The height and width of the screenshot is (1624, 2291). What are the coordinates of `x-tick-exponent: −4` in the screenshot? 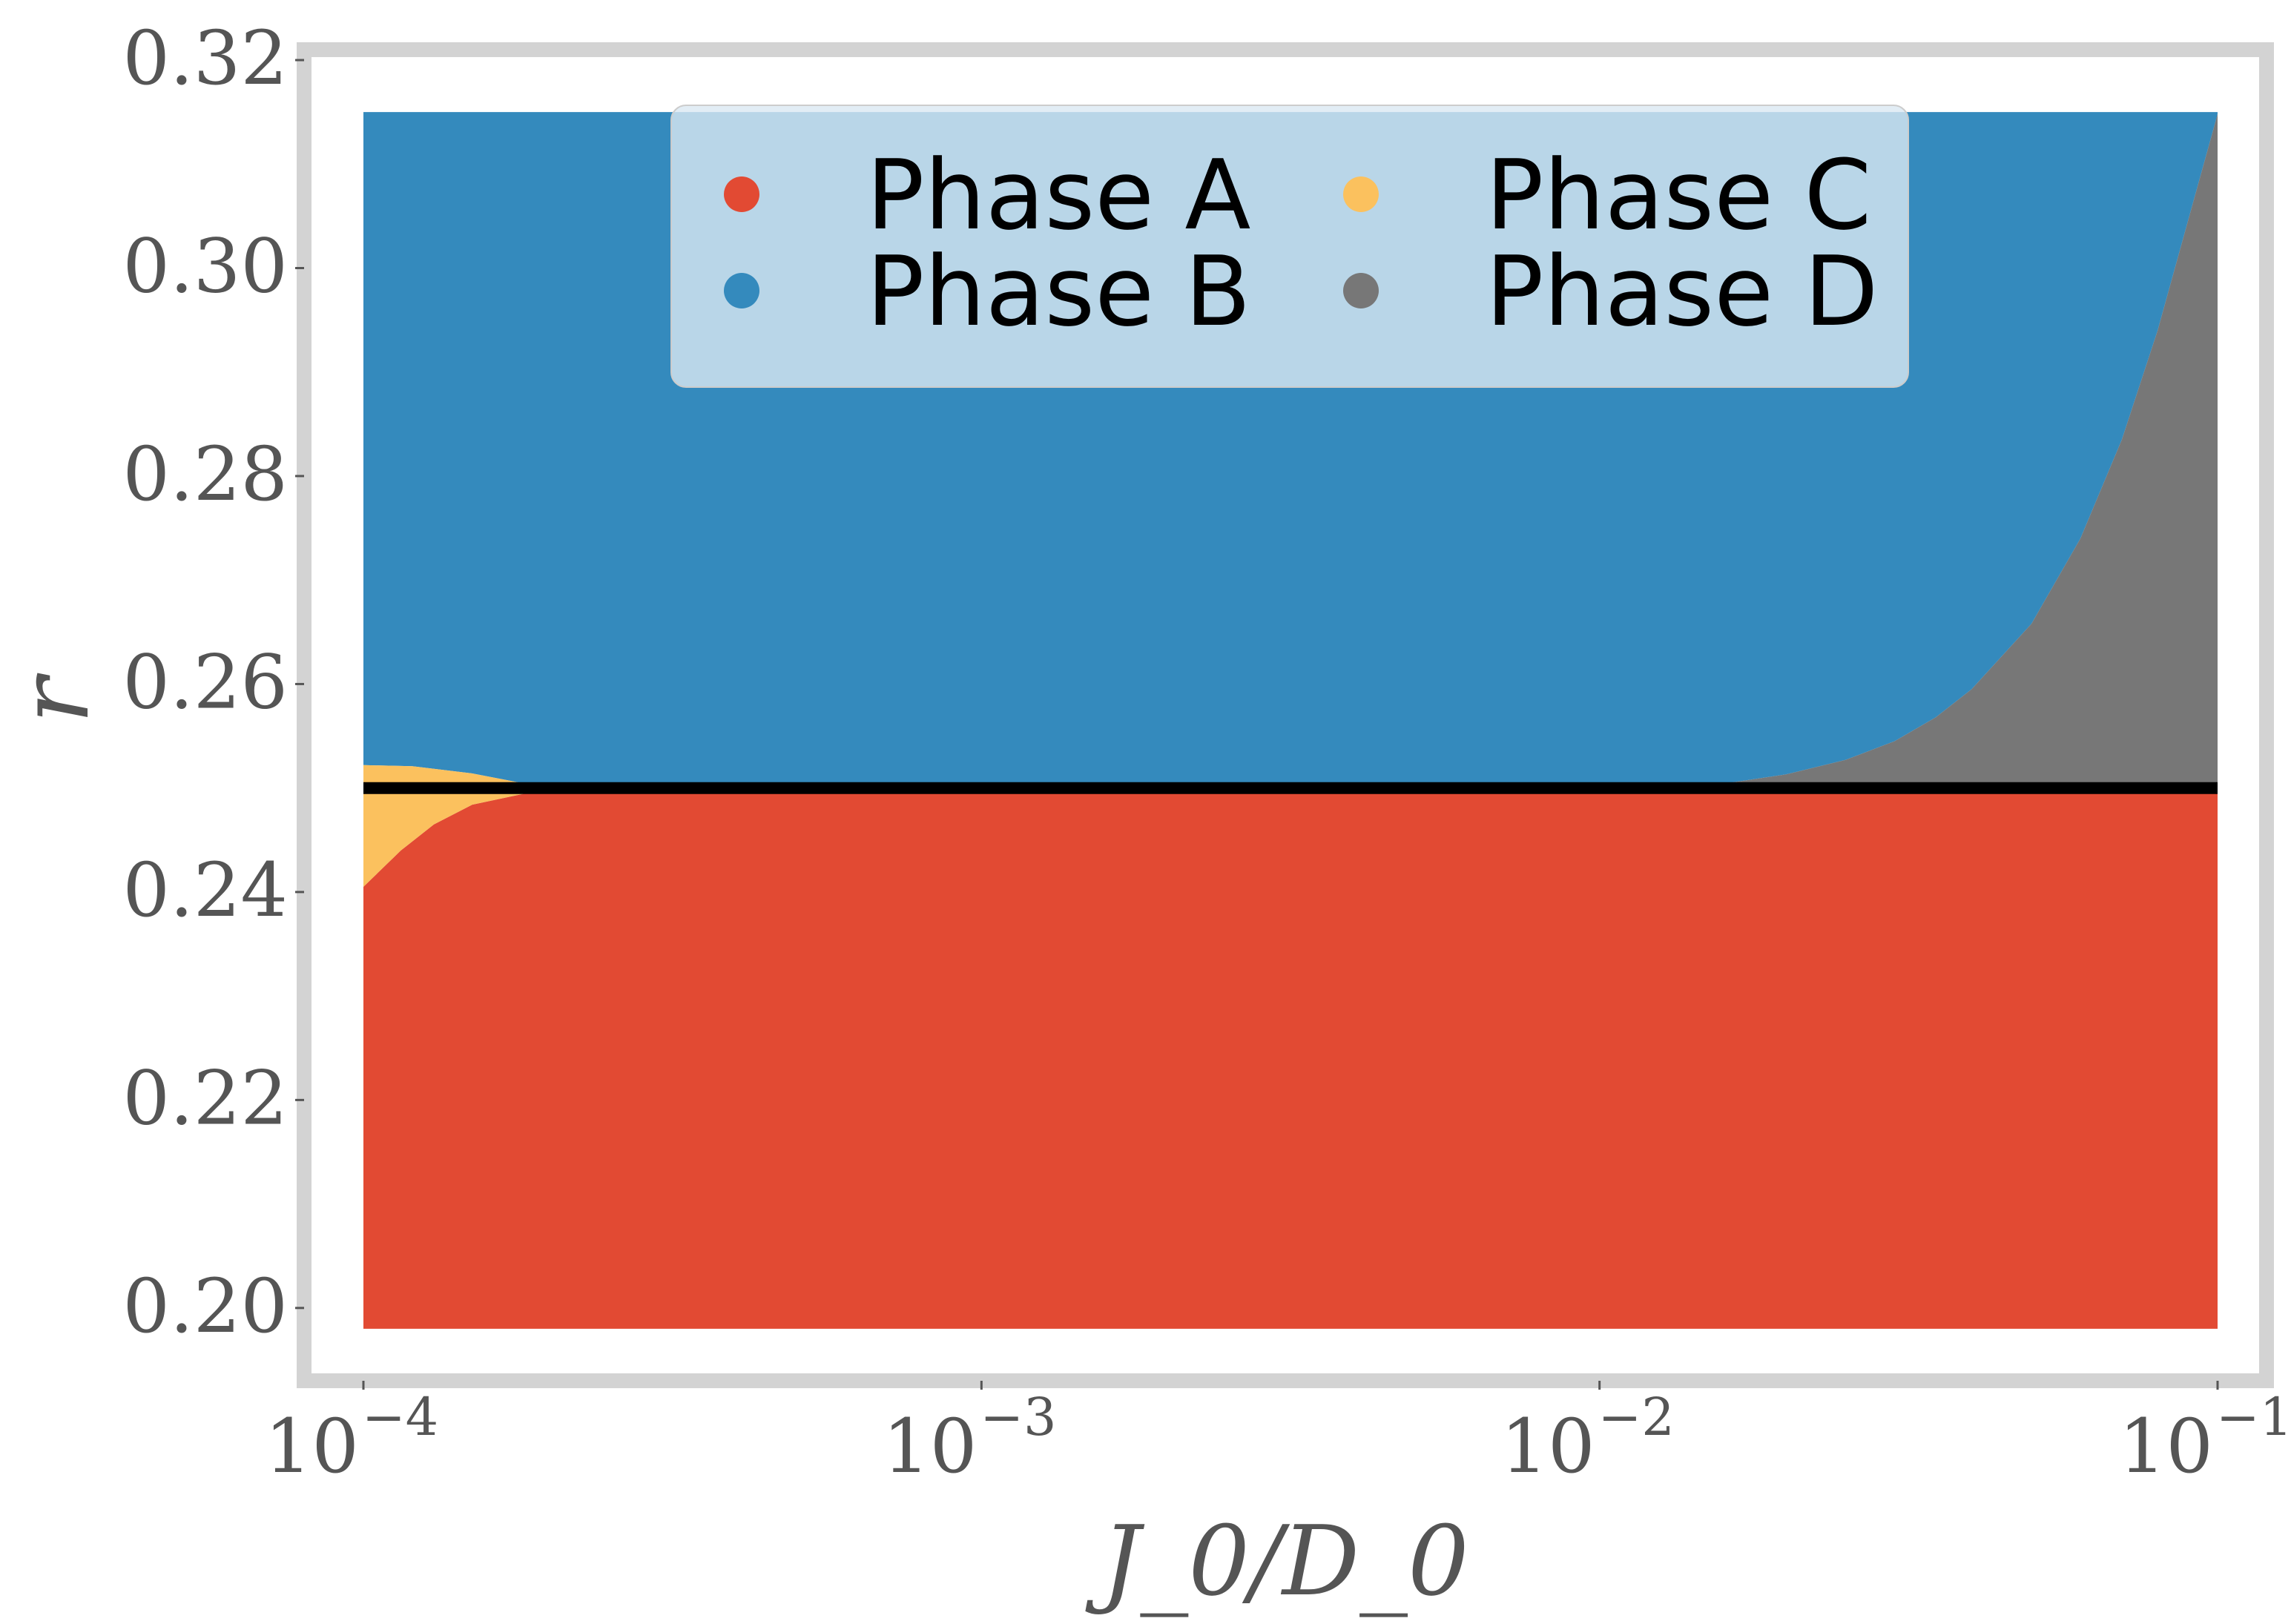 It's located at (400, 1418).